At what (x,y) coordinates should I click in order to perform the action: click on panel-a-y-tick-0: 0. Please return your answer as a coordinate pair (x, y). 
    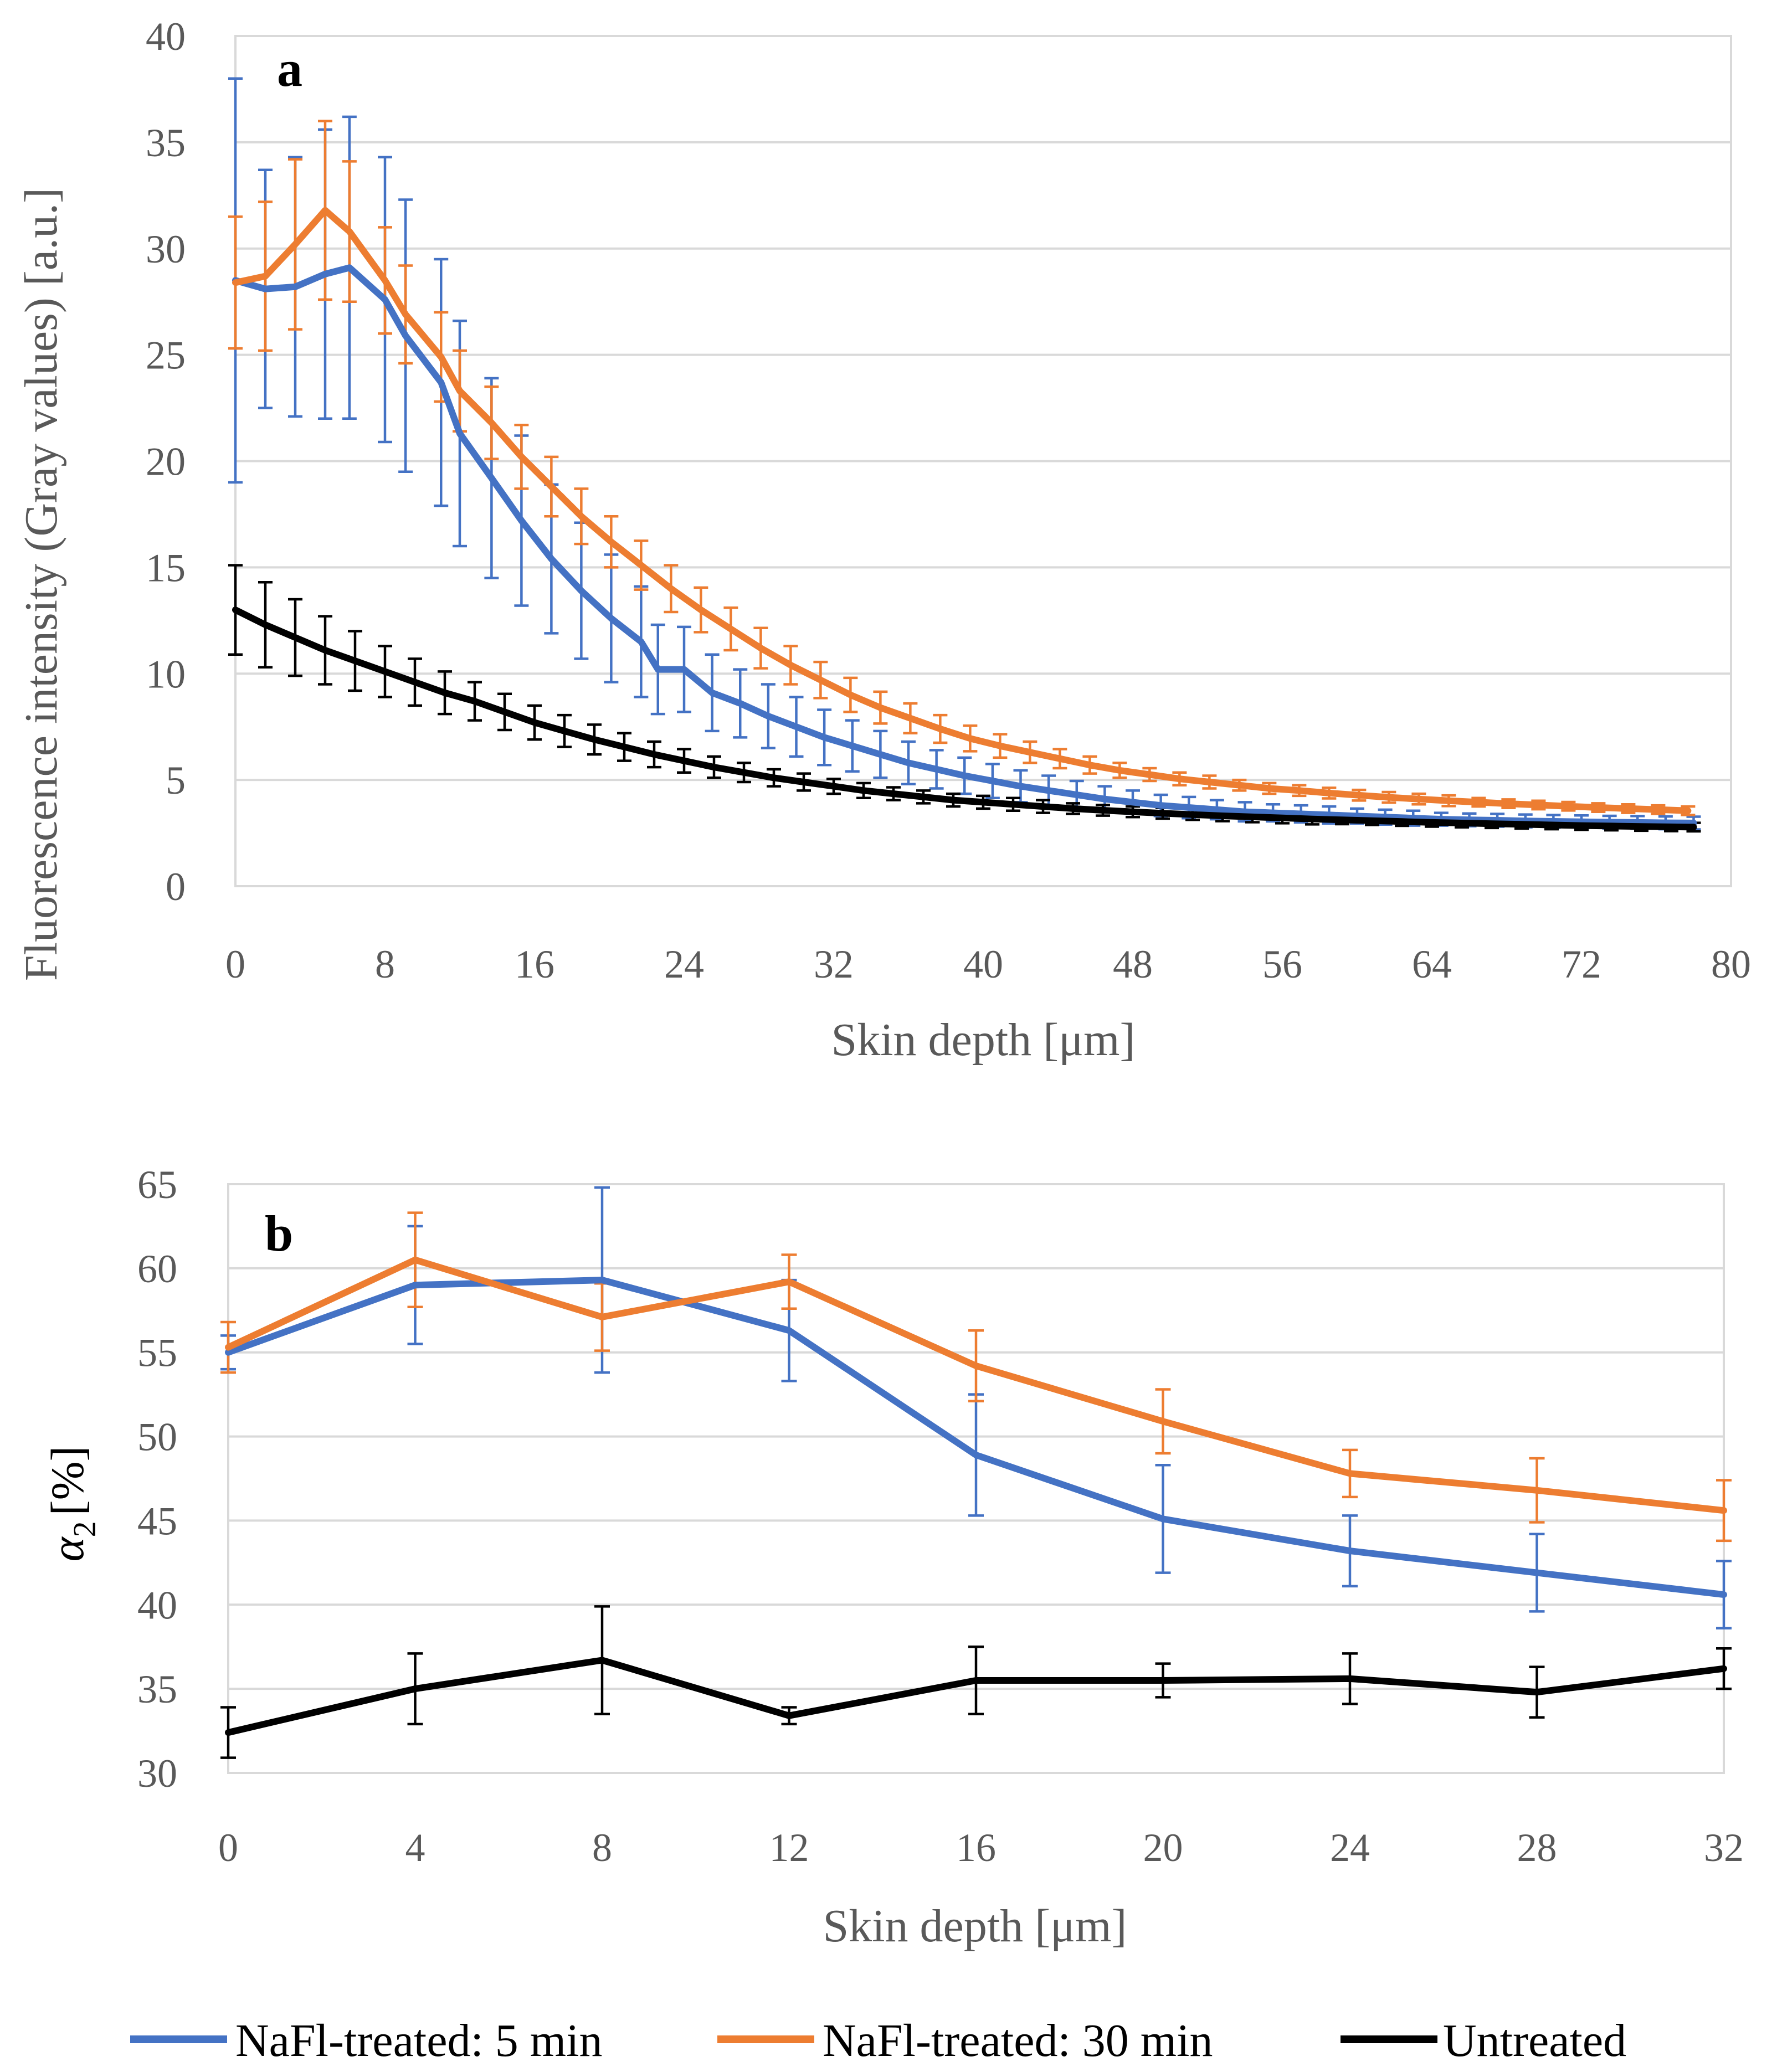
    Looking at the image, I should click on (176, 887).